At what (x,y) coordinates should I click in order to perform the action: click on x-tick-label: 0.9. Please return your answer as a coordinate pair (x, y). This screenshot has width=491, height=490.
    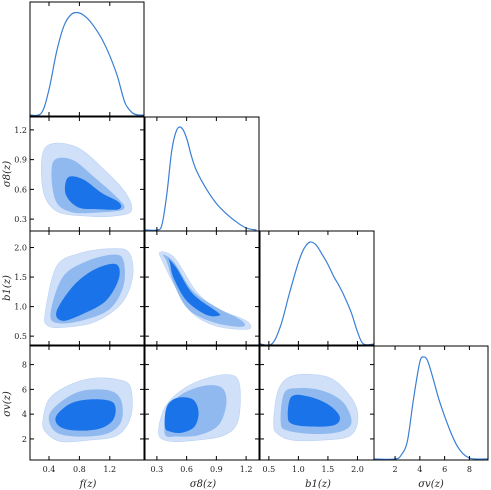
    Looking at the image, I should click on (216, 469).